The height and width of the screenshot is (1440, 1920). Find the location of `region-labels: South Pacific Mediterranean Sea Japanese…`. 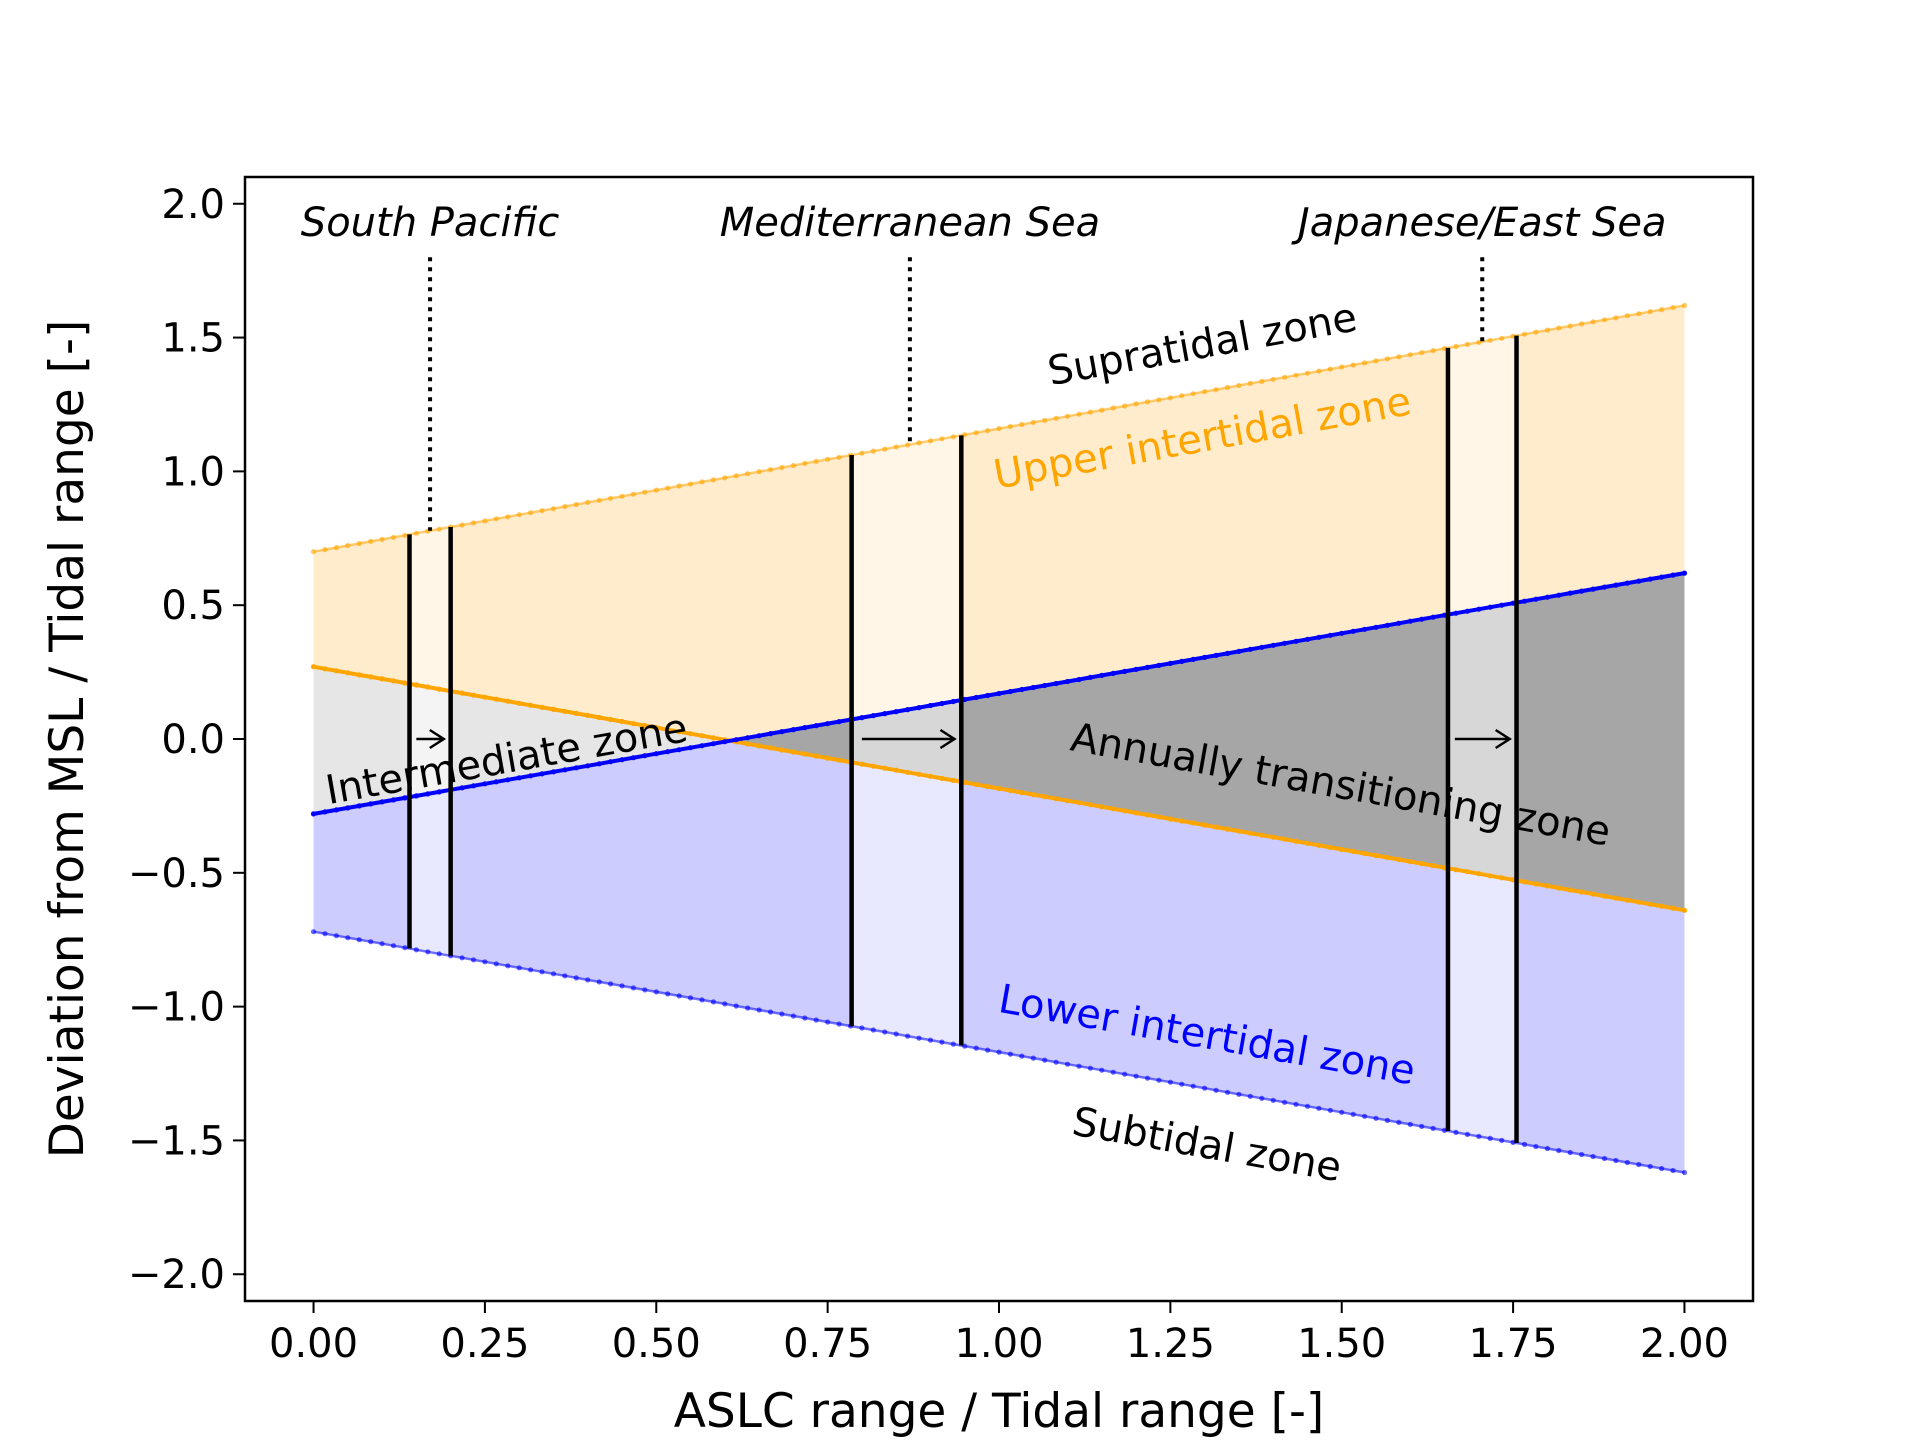

region-labels: South Pacific Mediterranean Sea Japanese… is located at coordinates (984, 223).